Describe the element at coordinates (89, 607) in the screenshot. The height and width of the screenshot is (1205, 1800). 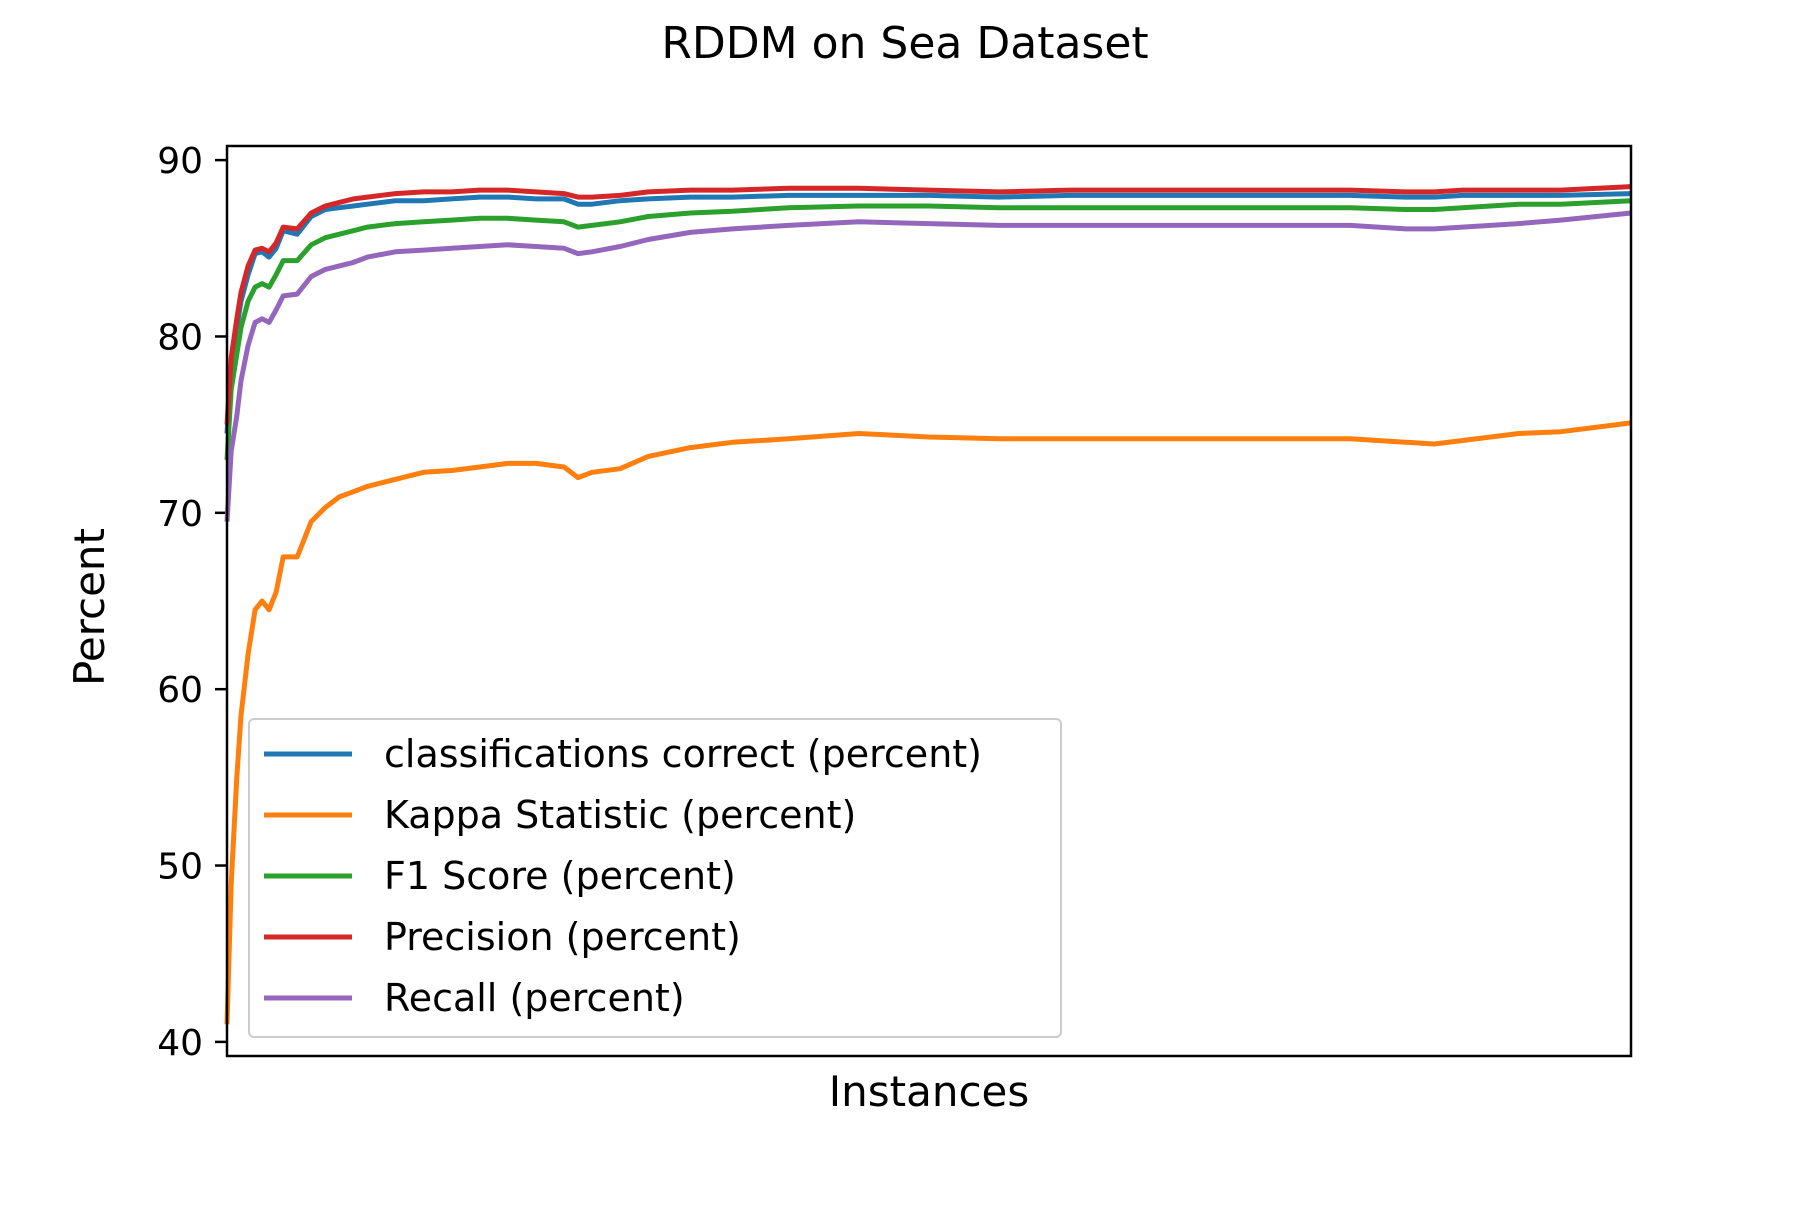
I see `y-axis-label: Percent` at that location.